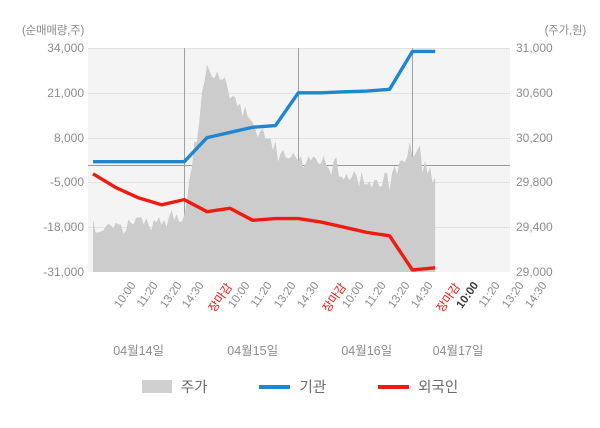 Image resolution: width=600 pixels, height=428 pixels. I want to click on left-axis-tick-label: -31,000, so click(63, 272).